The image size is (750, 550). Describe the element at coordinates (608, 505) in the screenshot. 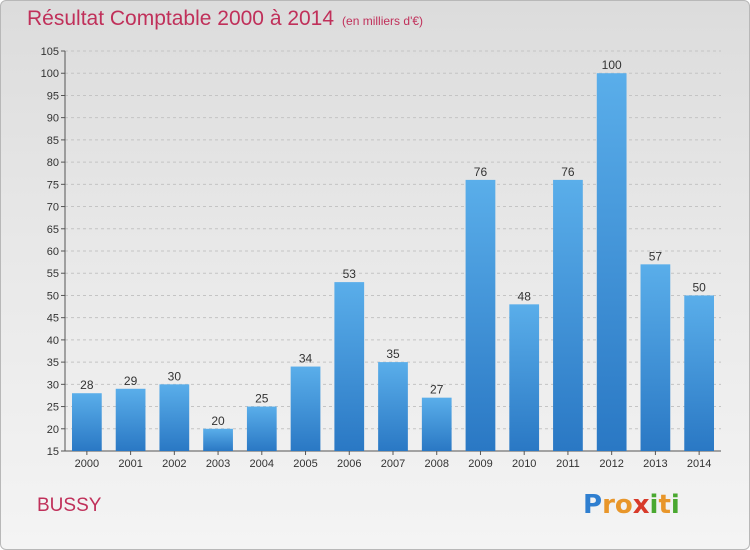

I see `logo-letter: r` at that location.